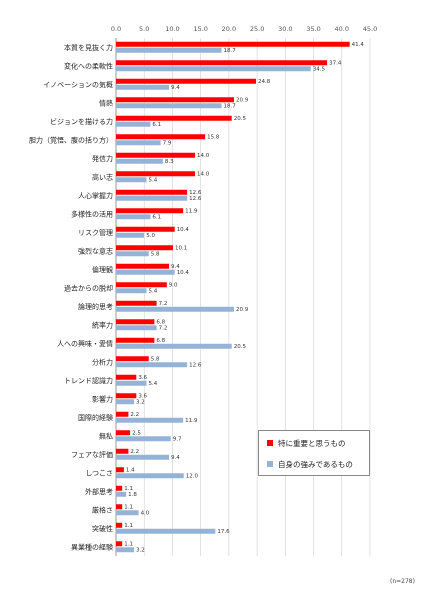 The height and width of the screenshot is (596, 426). What do you see at coordinates (203, 156) in the screenshot?
I see `data-label-important: 14.0` at bounding box center [203, 156].